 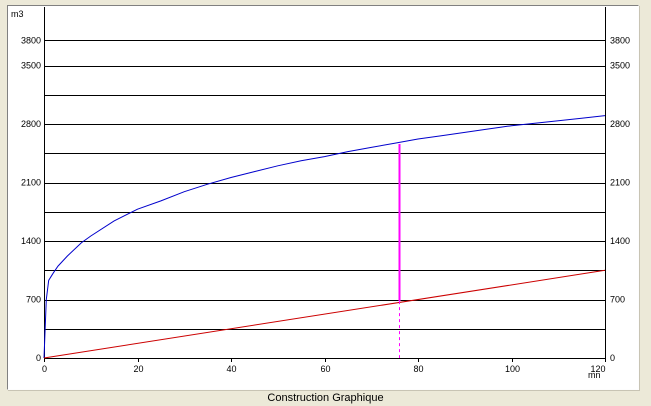 I want to click on x-tick-label-60: 60, so click(x=325, y=369).